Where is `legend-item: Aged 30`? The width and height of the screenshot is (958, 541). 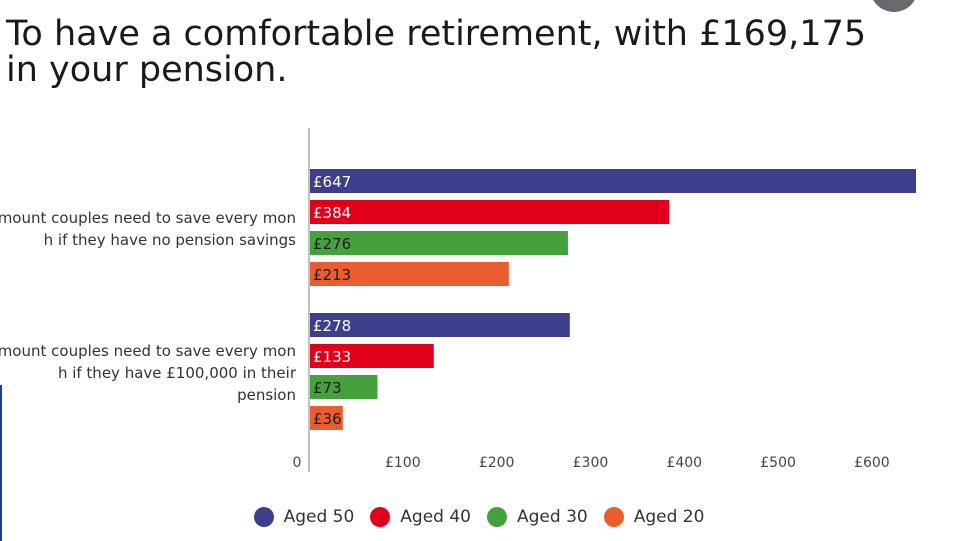
legend-item: Aged 30 is located at coordinates (537, 517).